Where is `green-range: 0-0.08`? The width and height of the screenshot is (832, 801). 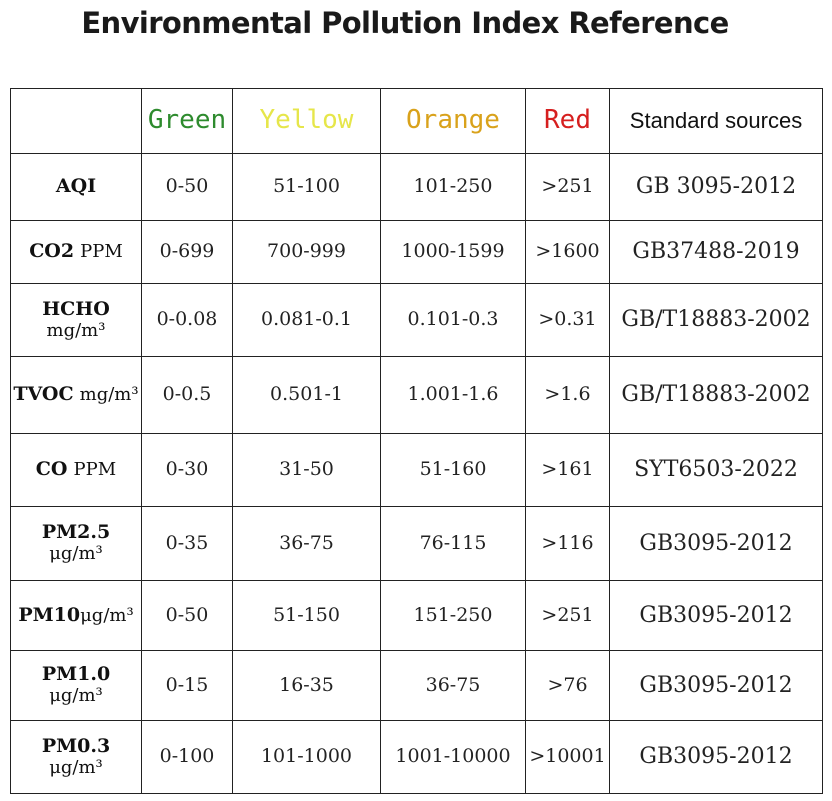
green-range: 0-0.08 is located at coordinates (187, 320).